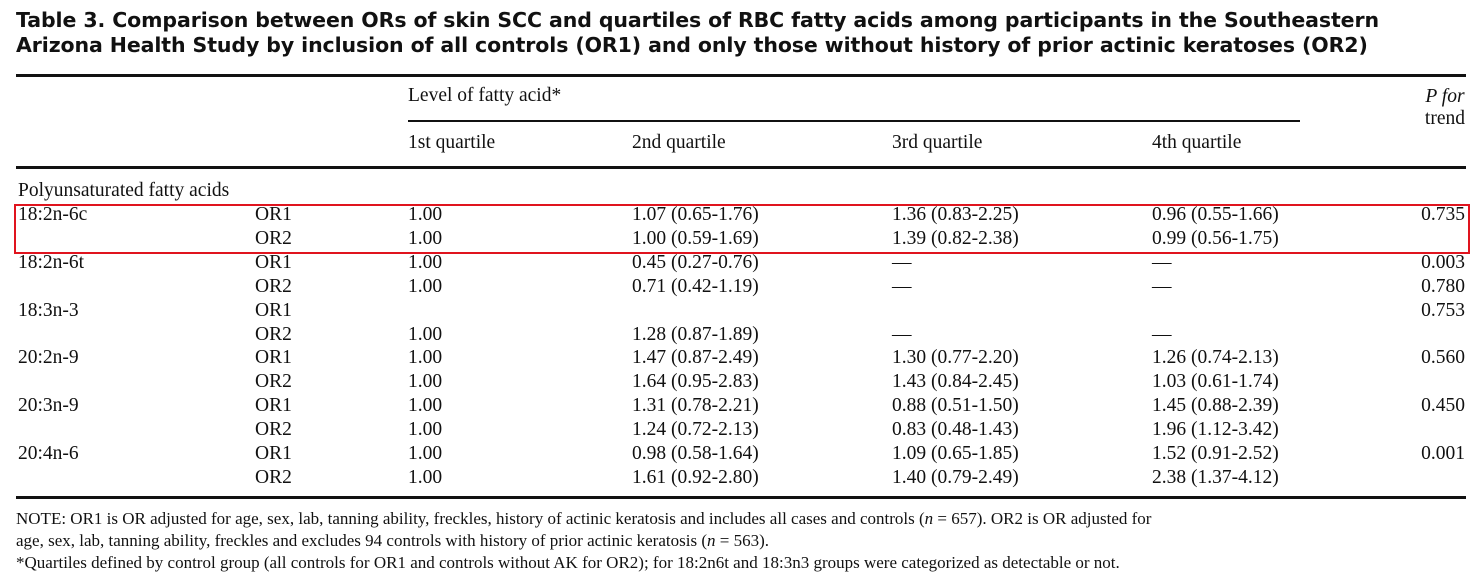  Describe the element at coordinates (1443, 406) in the screenshot. I see `cell-p-trend: 0.450` at that location.